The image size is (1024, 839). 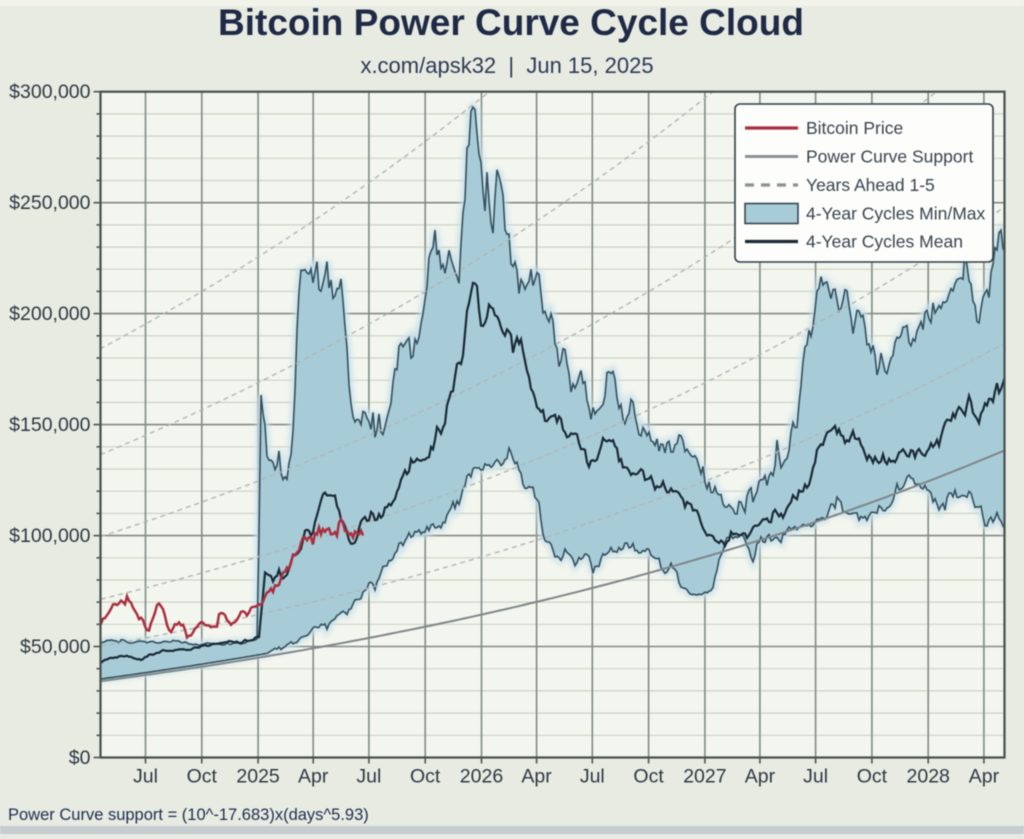 What do you see at coordinates (49, 314) in the screenshot?
I see `svg-text: $200,000` at bounding box center [49, 314].